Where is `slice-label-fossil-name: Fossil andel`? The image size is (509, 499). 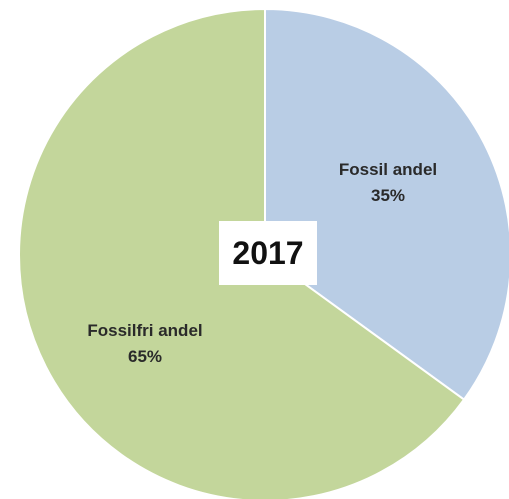 slice-label-fossil-name: Fossil andel is located at coordinates (388, 169).